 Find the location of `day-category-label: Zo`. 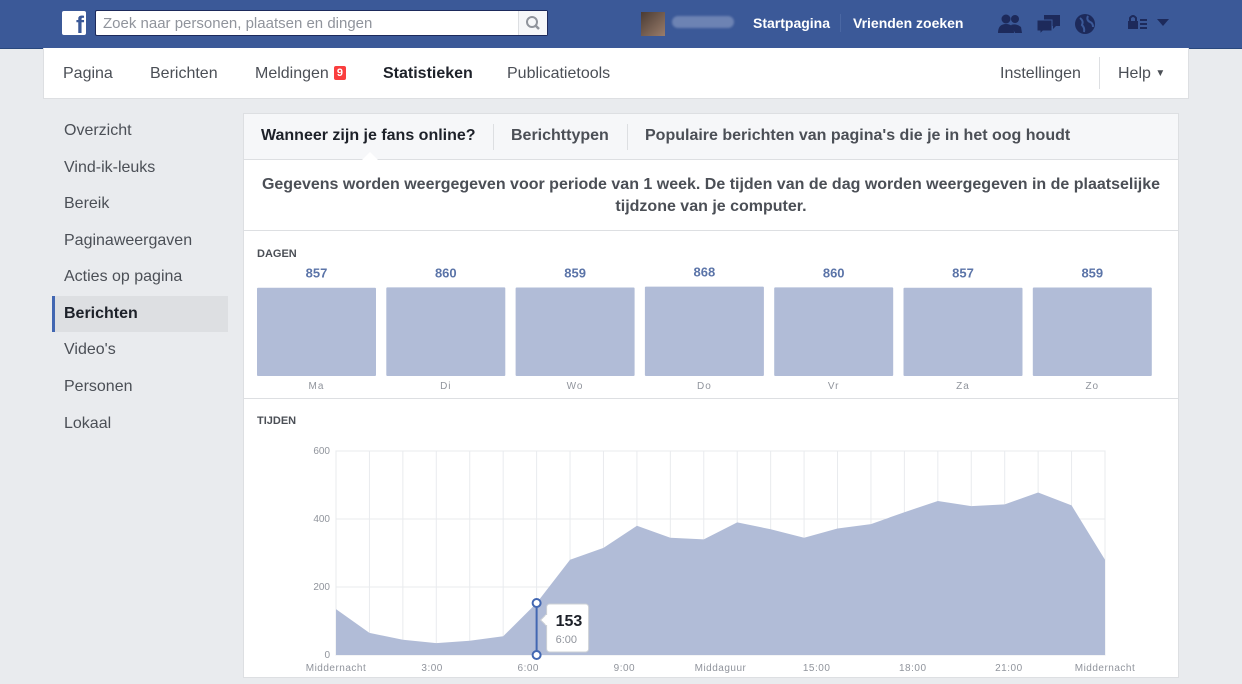

day-category-label: Zo is located at coordinates (1092, 386).